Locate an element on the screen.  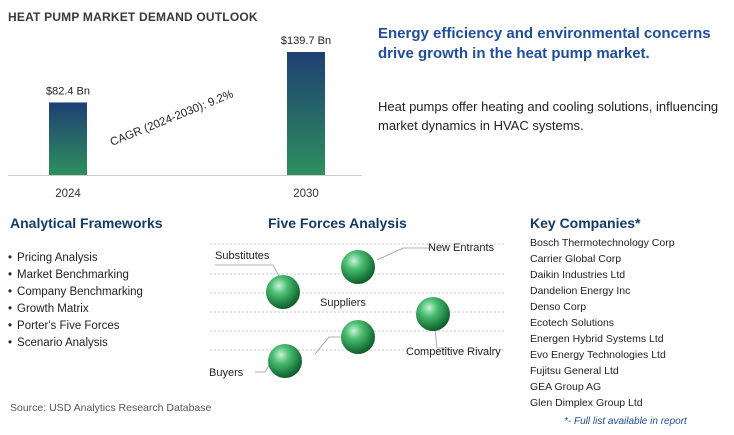
key-companies-heading: Key Companies* is located at coordinates (585, 223).